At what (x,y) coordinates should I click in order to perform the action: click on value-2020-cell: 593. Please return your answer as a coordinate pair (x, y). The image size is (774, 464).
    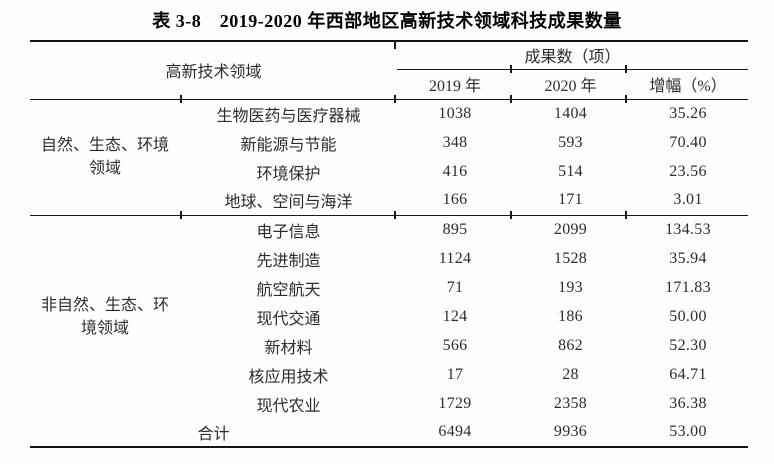
    Looking at the image, I should click on (570, 142).